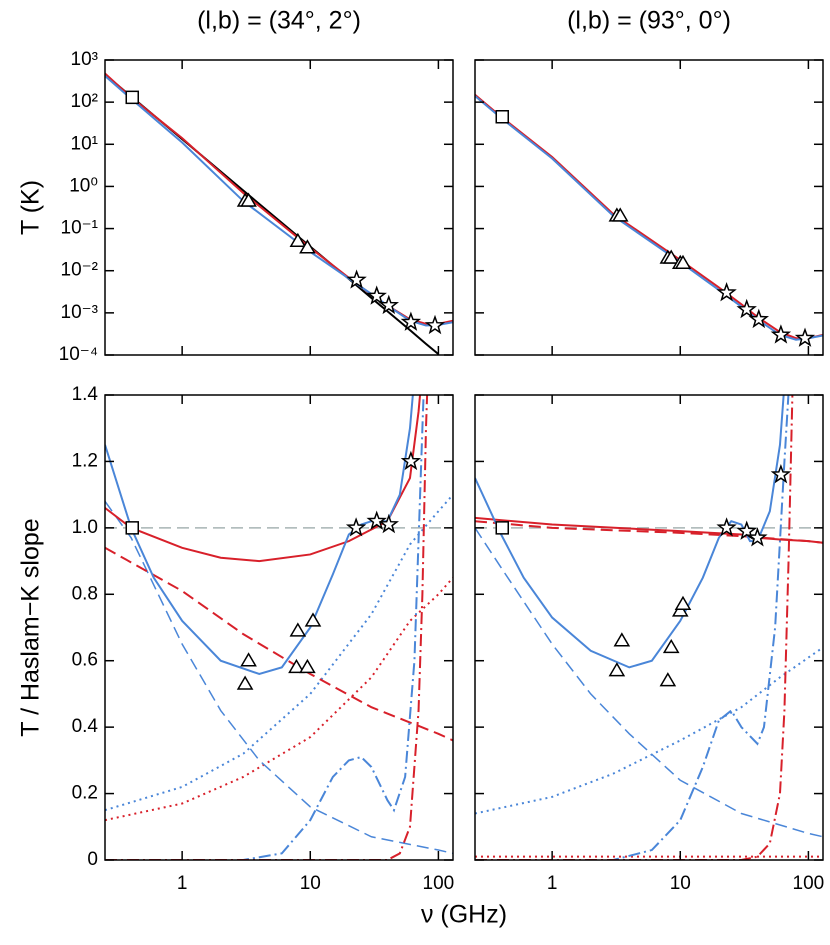  Describe the element at coordinates (78, 354) in the screenshot. I see `y-tick-label: 10⁻⁴` at that location.